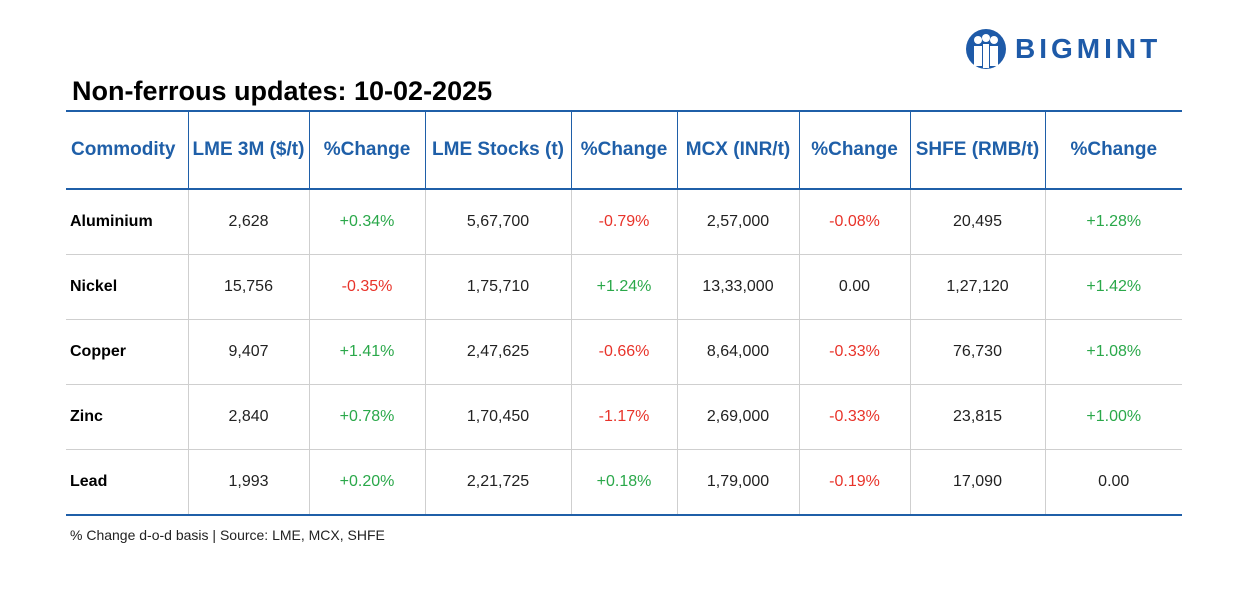 Image resolution: width=1257 pixels, height=600 pixels. I want to click on value-cell: 76,730, so click(977, 352).